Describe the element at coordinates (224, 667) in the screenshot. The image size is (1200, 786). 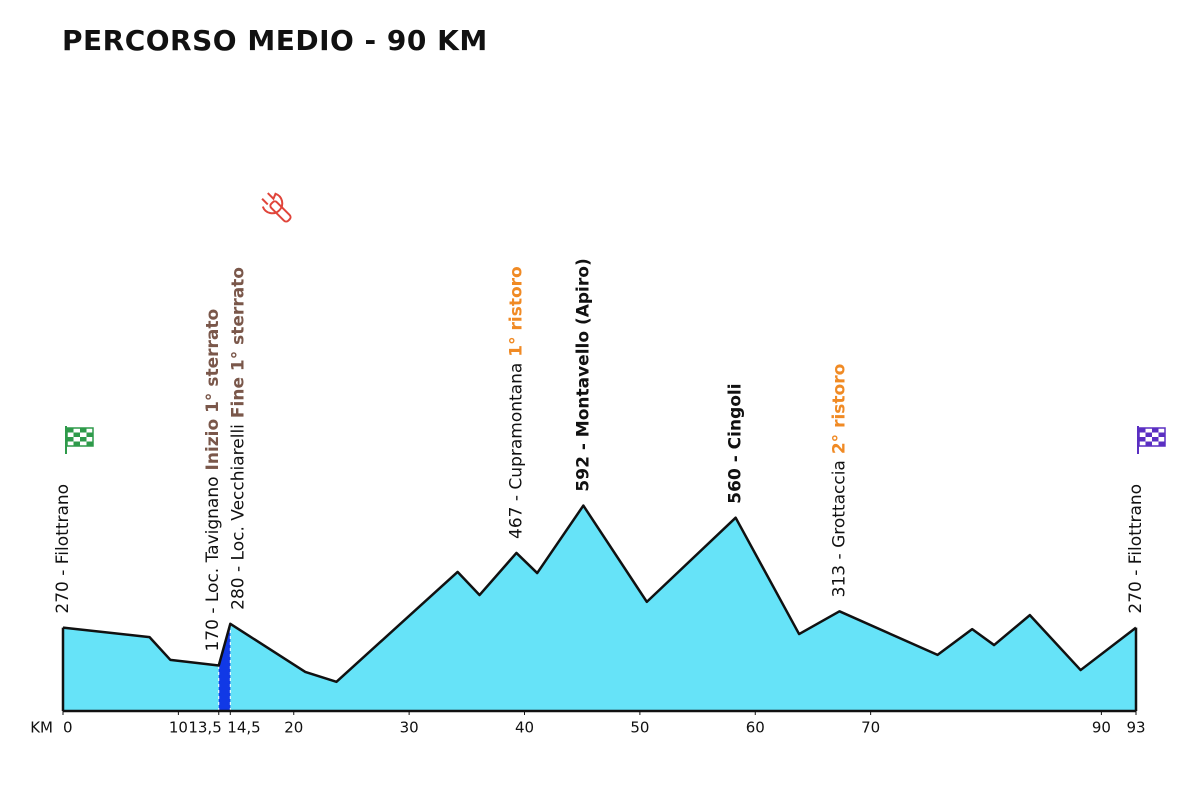
I see `sterrato-segment` at that location.